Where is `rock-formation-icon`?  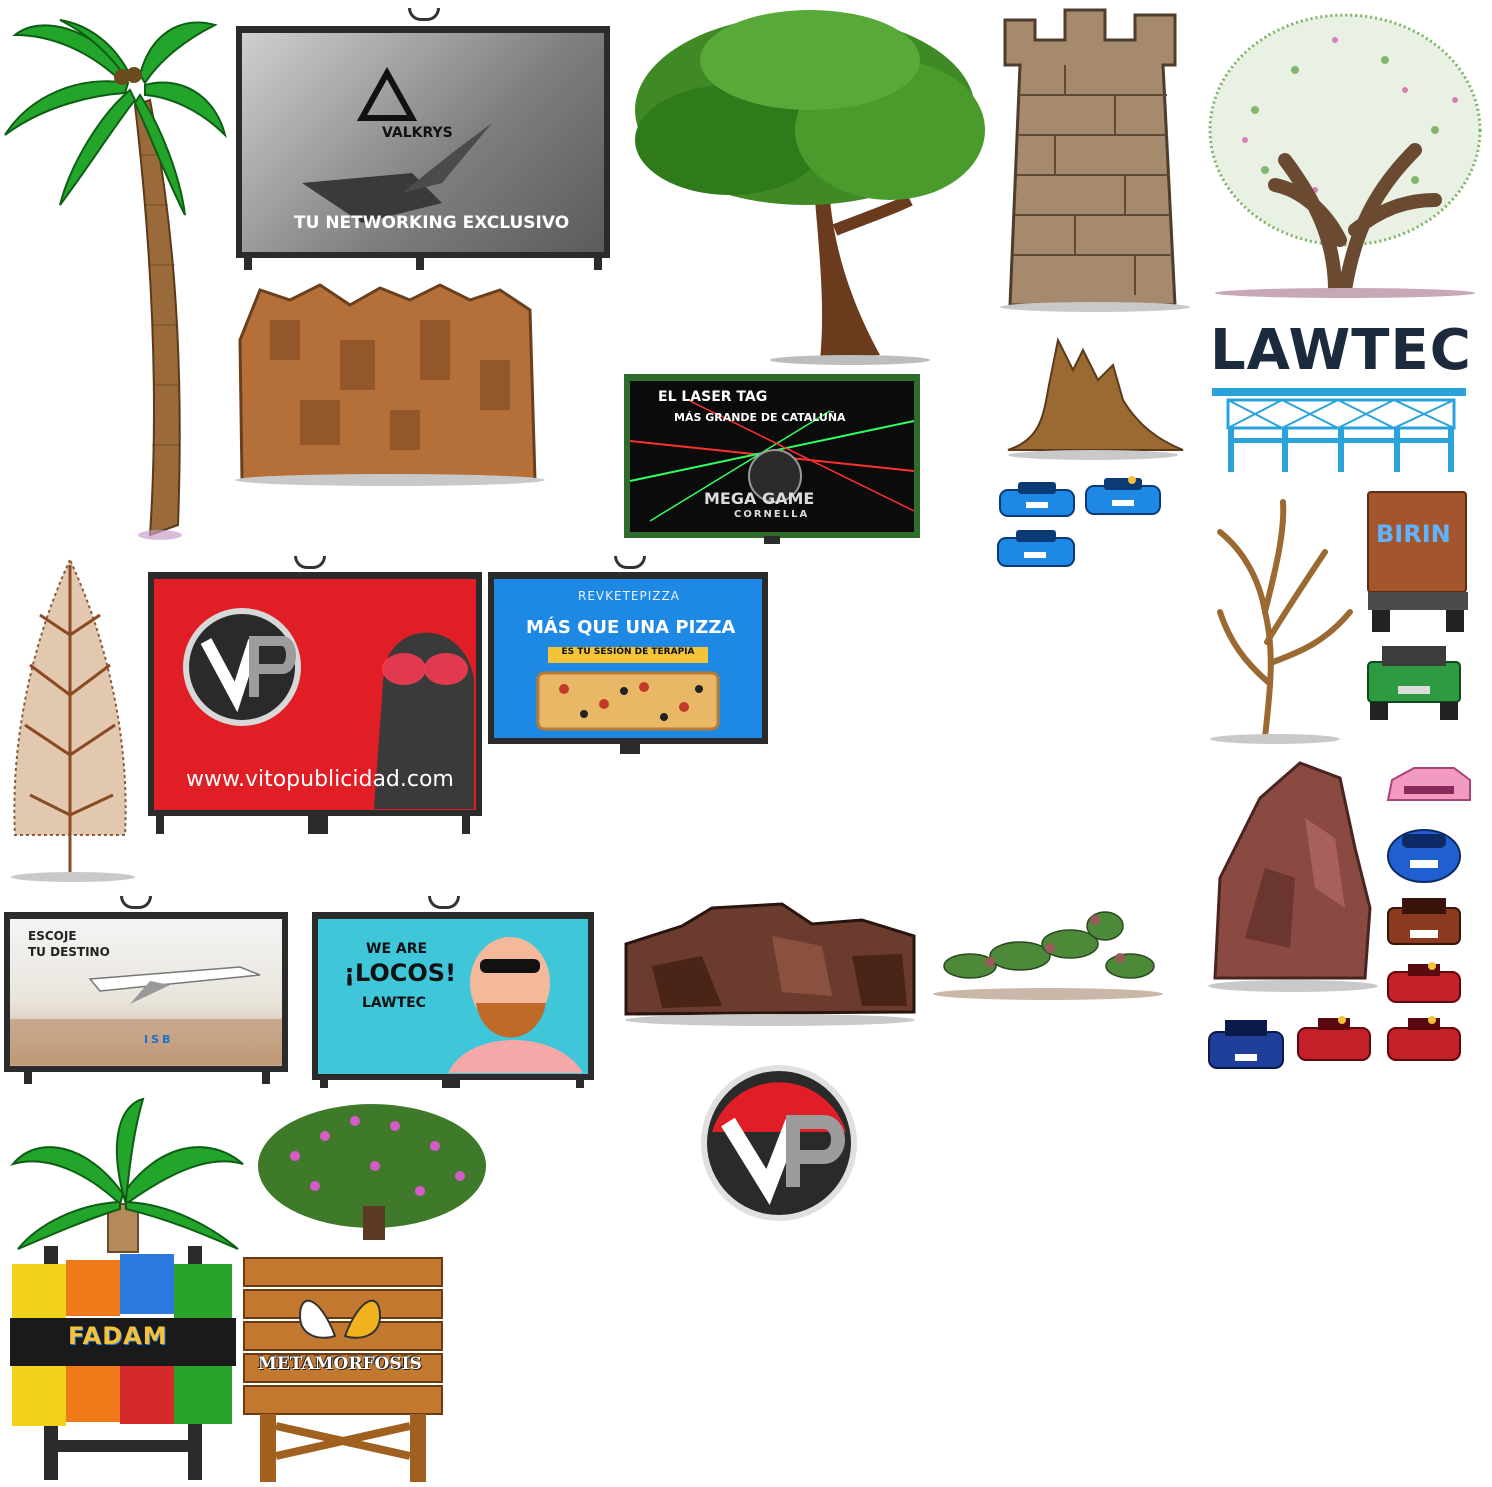 rock-formation-icon is located at coordinates (390, 384).